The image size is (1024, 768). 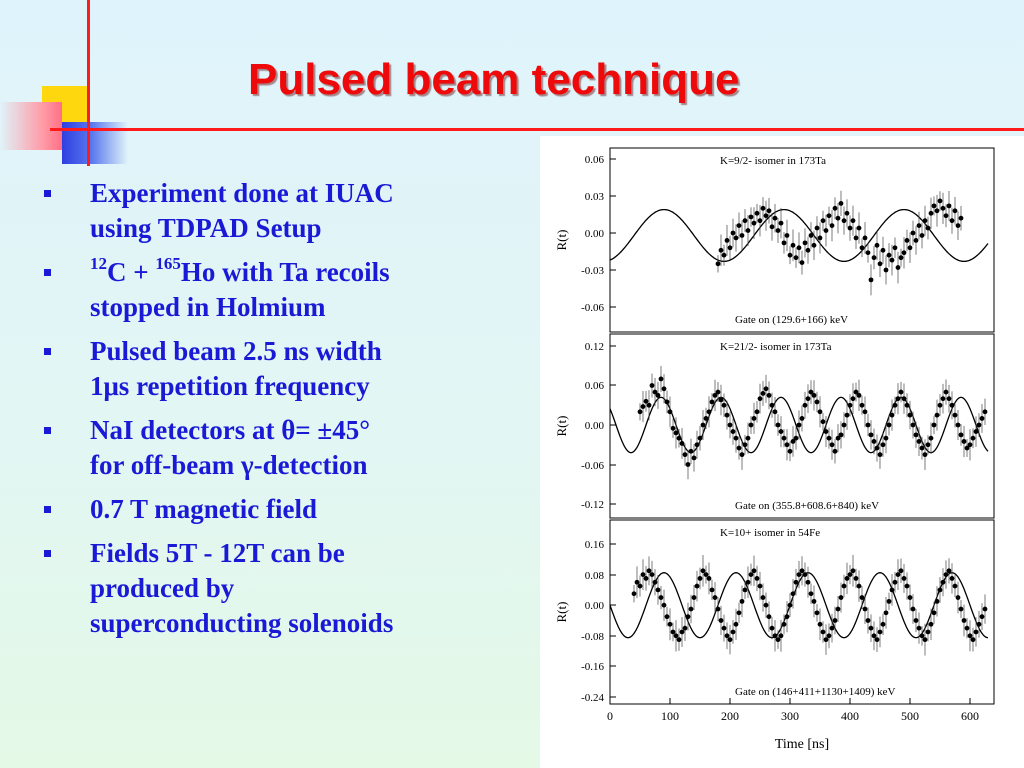 I want to click on panel-annotation: Gate on (146+411+1130+1409) keV, so click(x=815, y=692).